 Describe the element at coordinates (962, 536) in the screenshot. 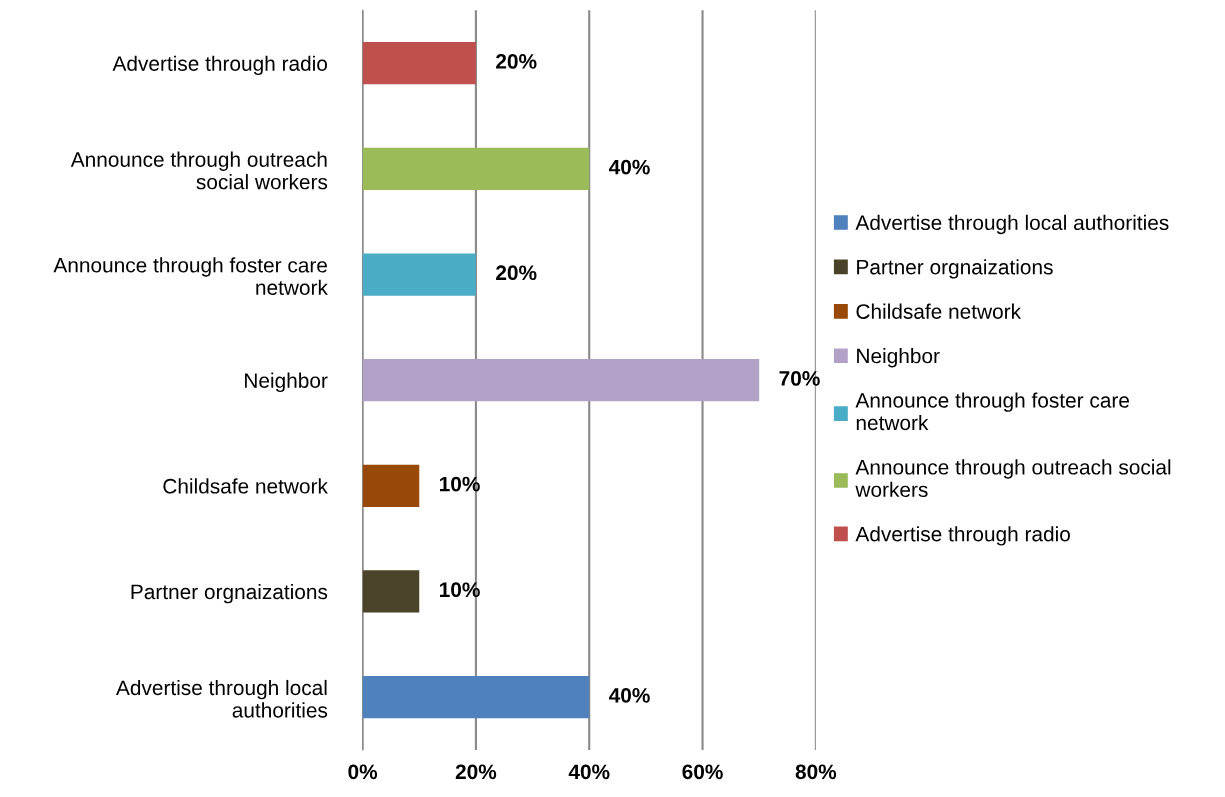

I see `legend-label: Advertise through radio` at that location.